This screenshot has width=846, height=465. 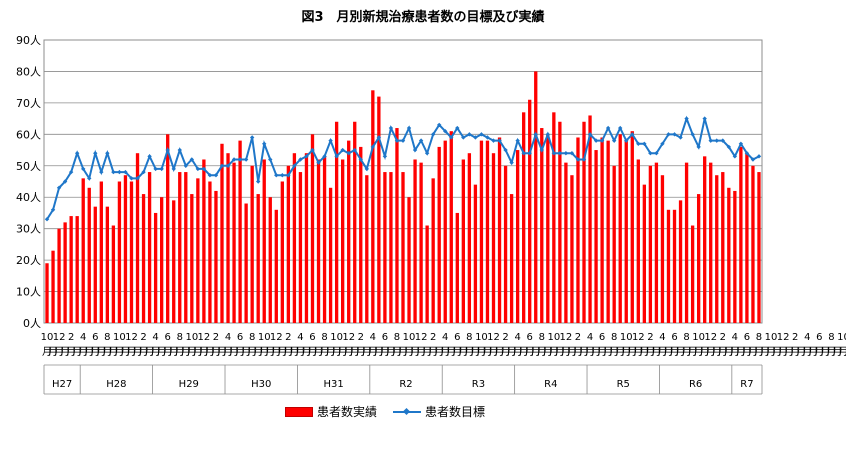 I want to click on year-label: H28, so click(x=116, y=384).